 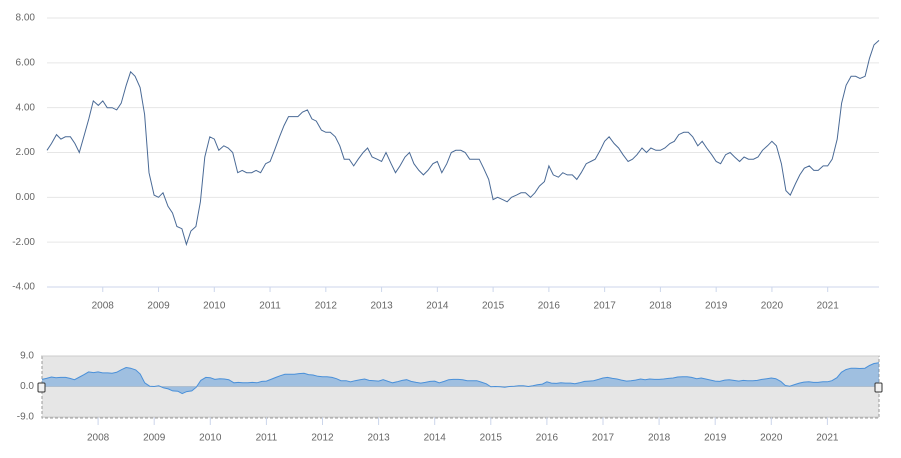 I want to click on navigator-area, so click(x=460, y=378).